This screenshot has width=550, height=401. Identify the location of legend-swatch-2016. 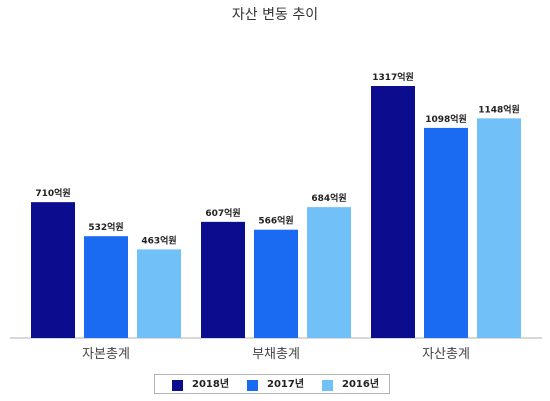
(327, 385).